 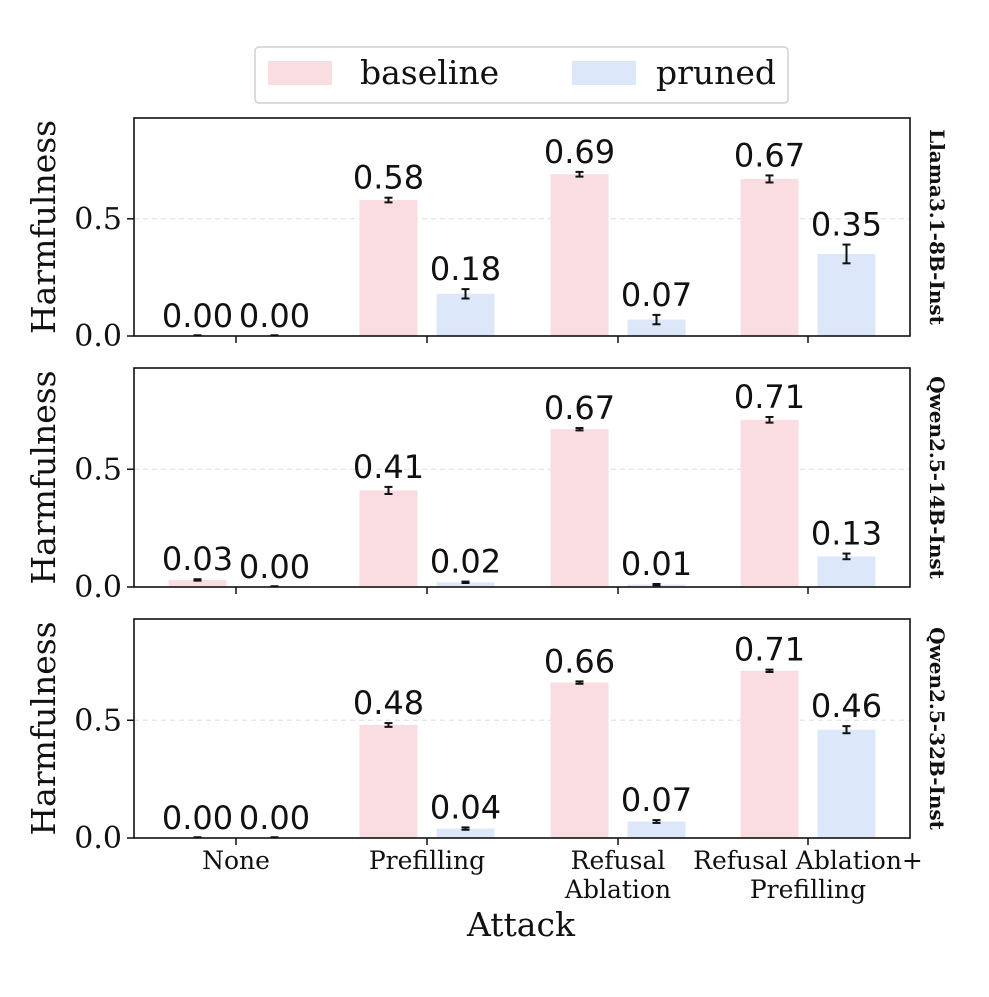 I want to click on legend-label-pruned: pruned, so click(x=716, y=72).